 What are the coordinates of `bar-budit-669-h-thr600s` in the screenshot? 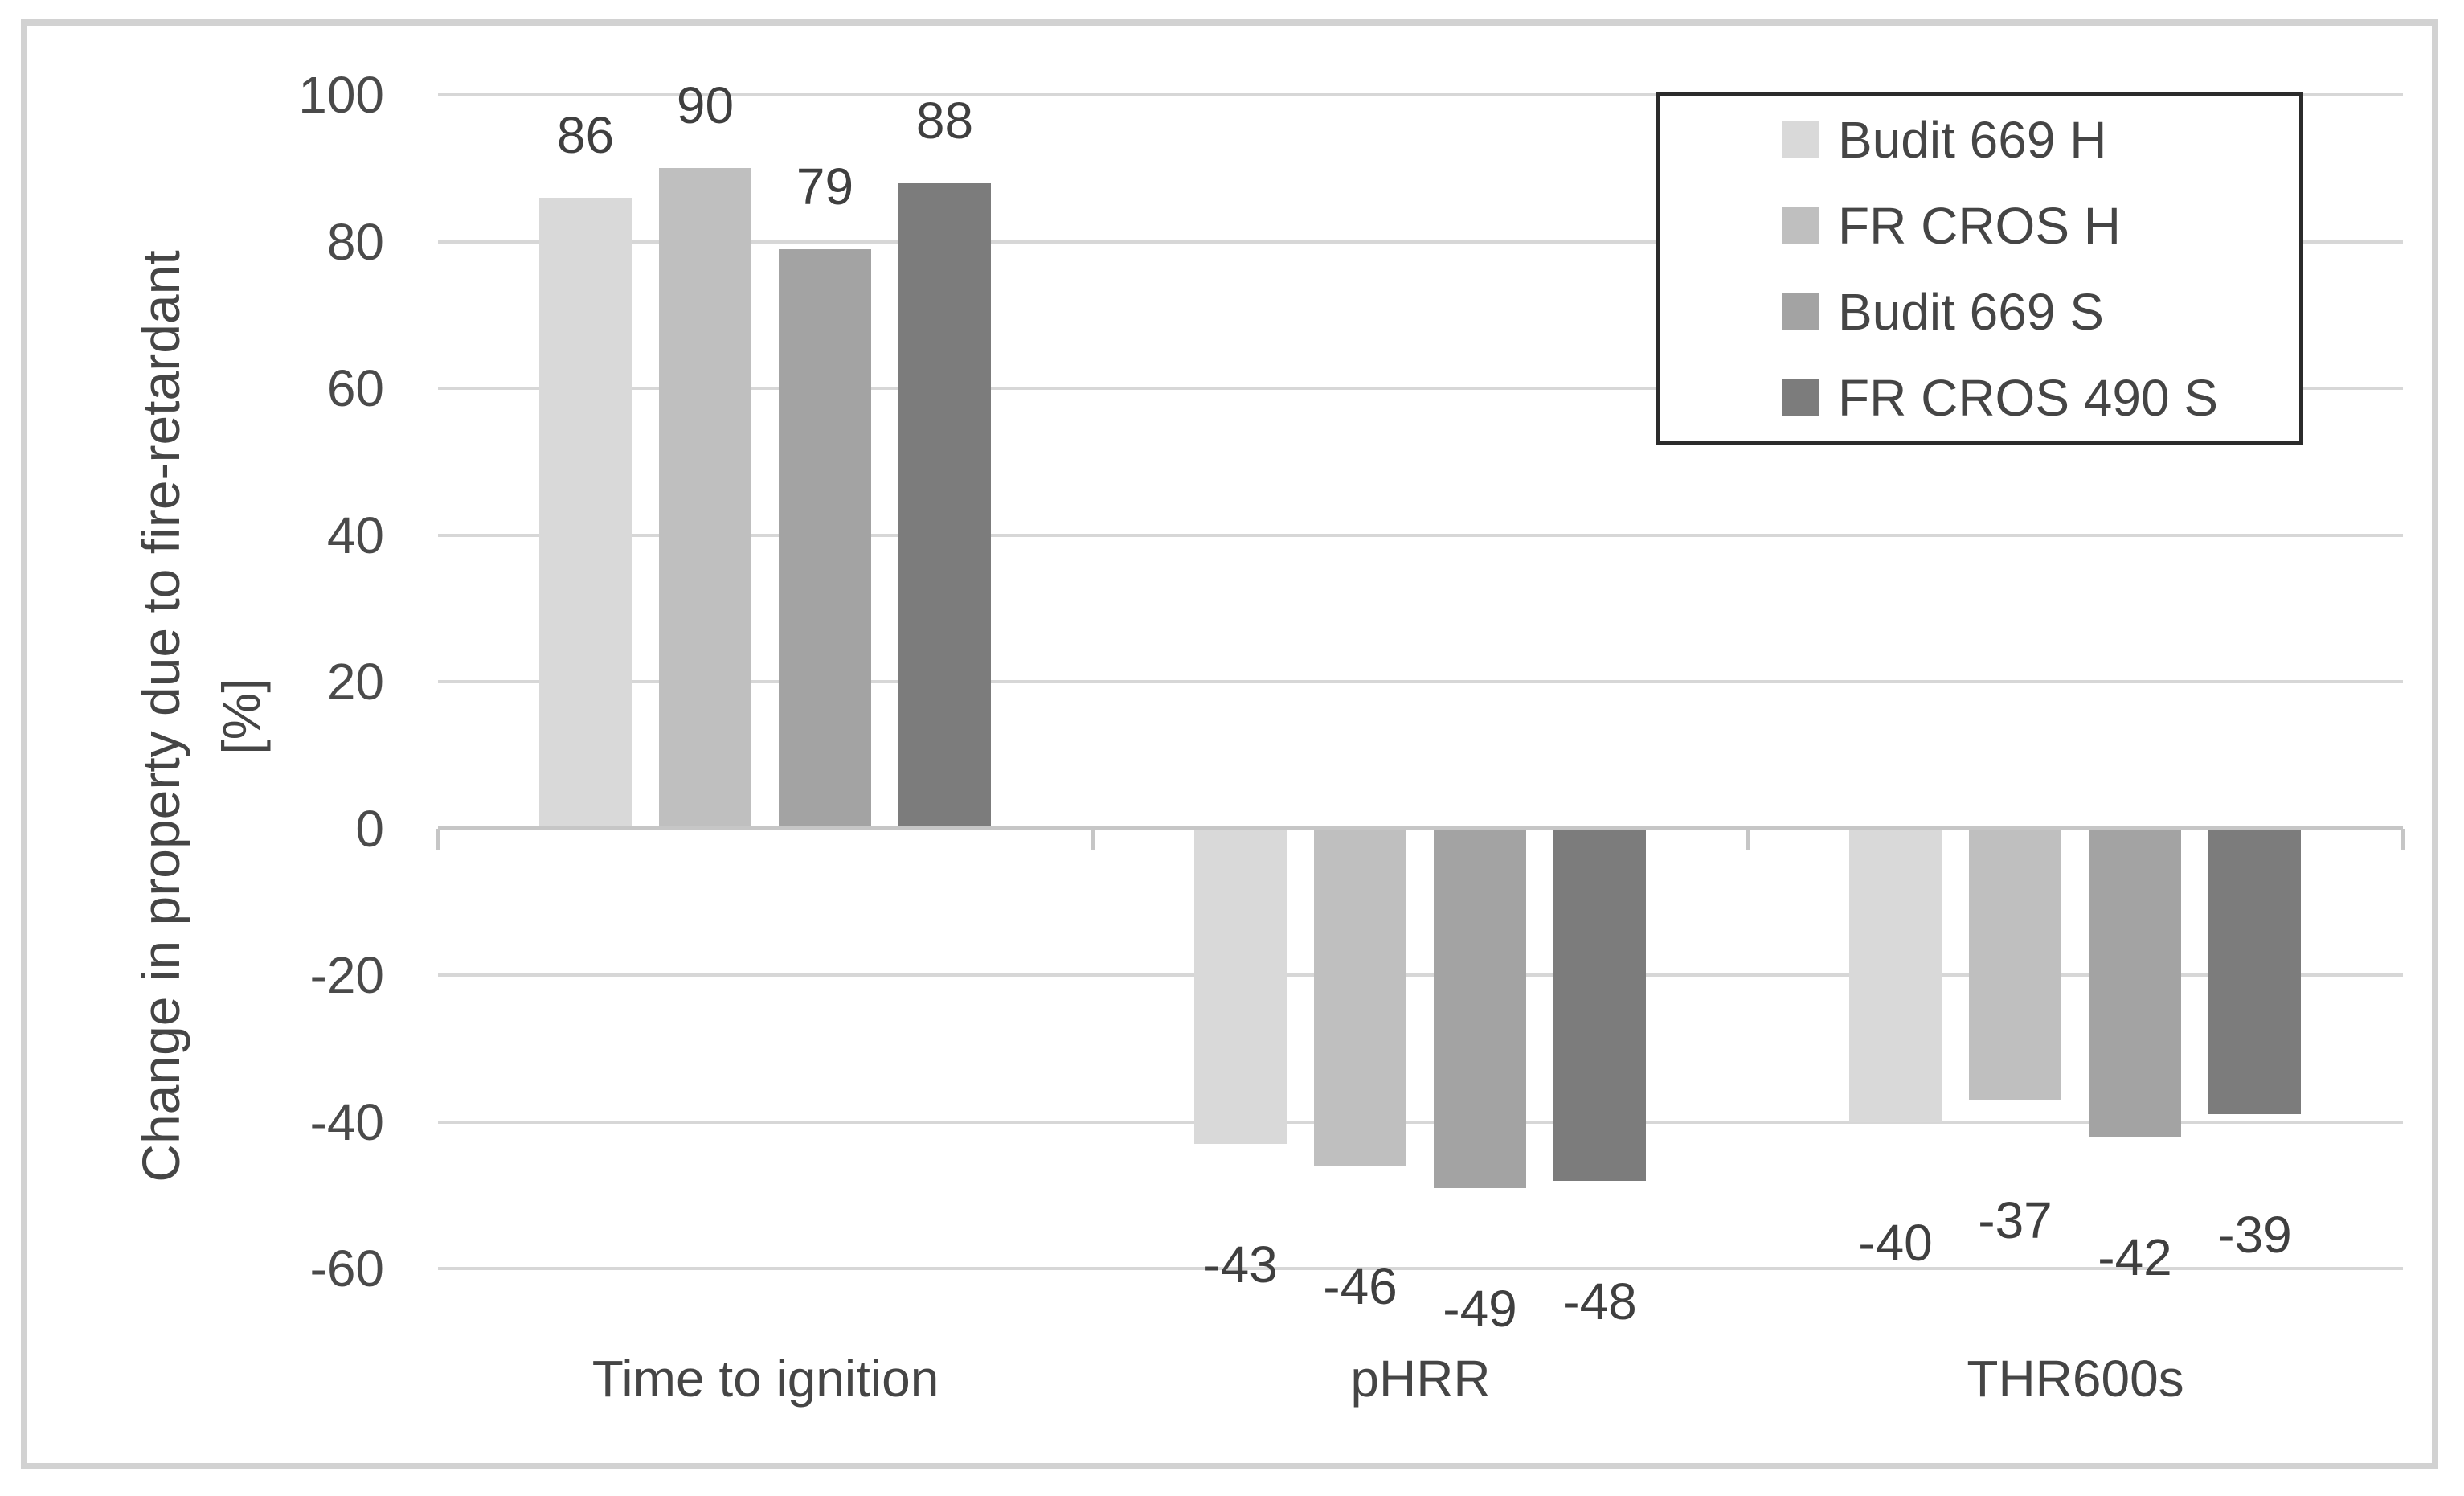 It's located at (1896, 975).